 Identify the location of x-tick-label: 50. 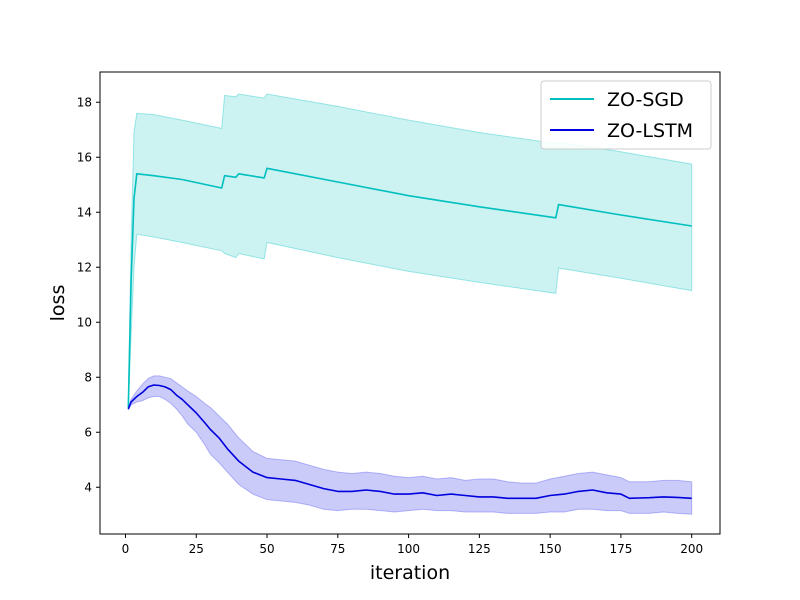
(266, 549).